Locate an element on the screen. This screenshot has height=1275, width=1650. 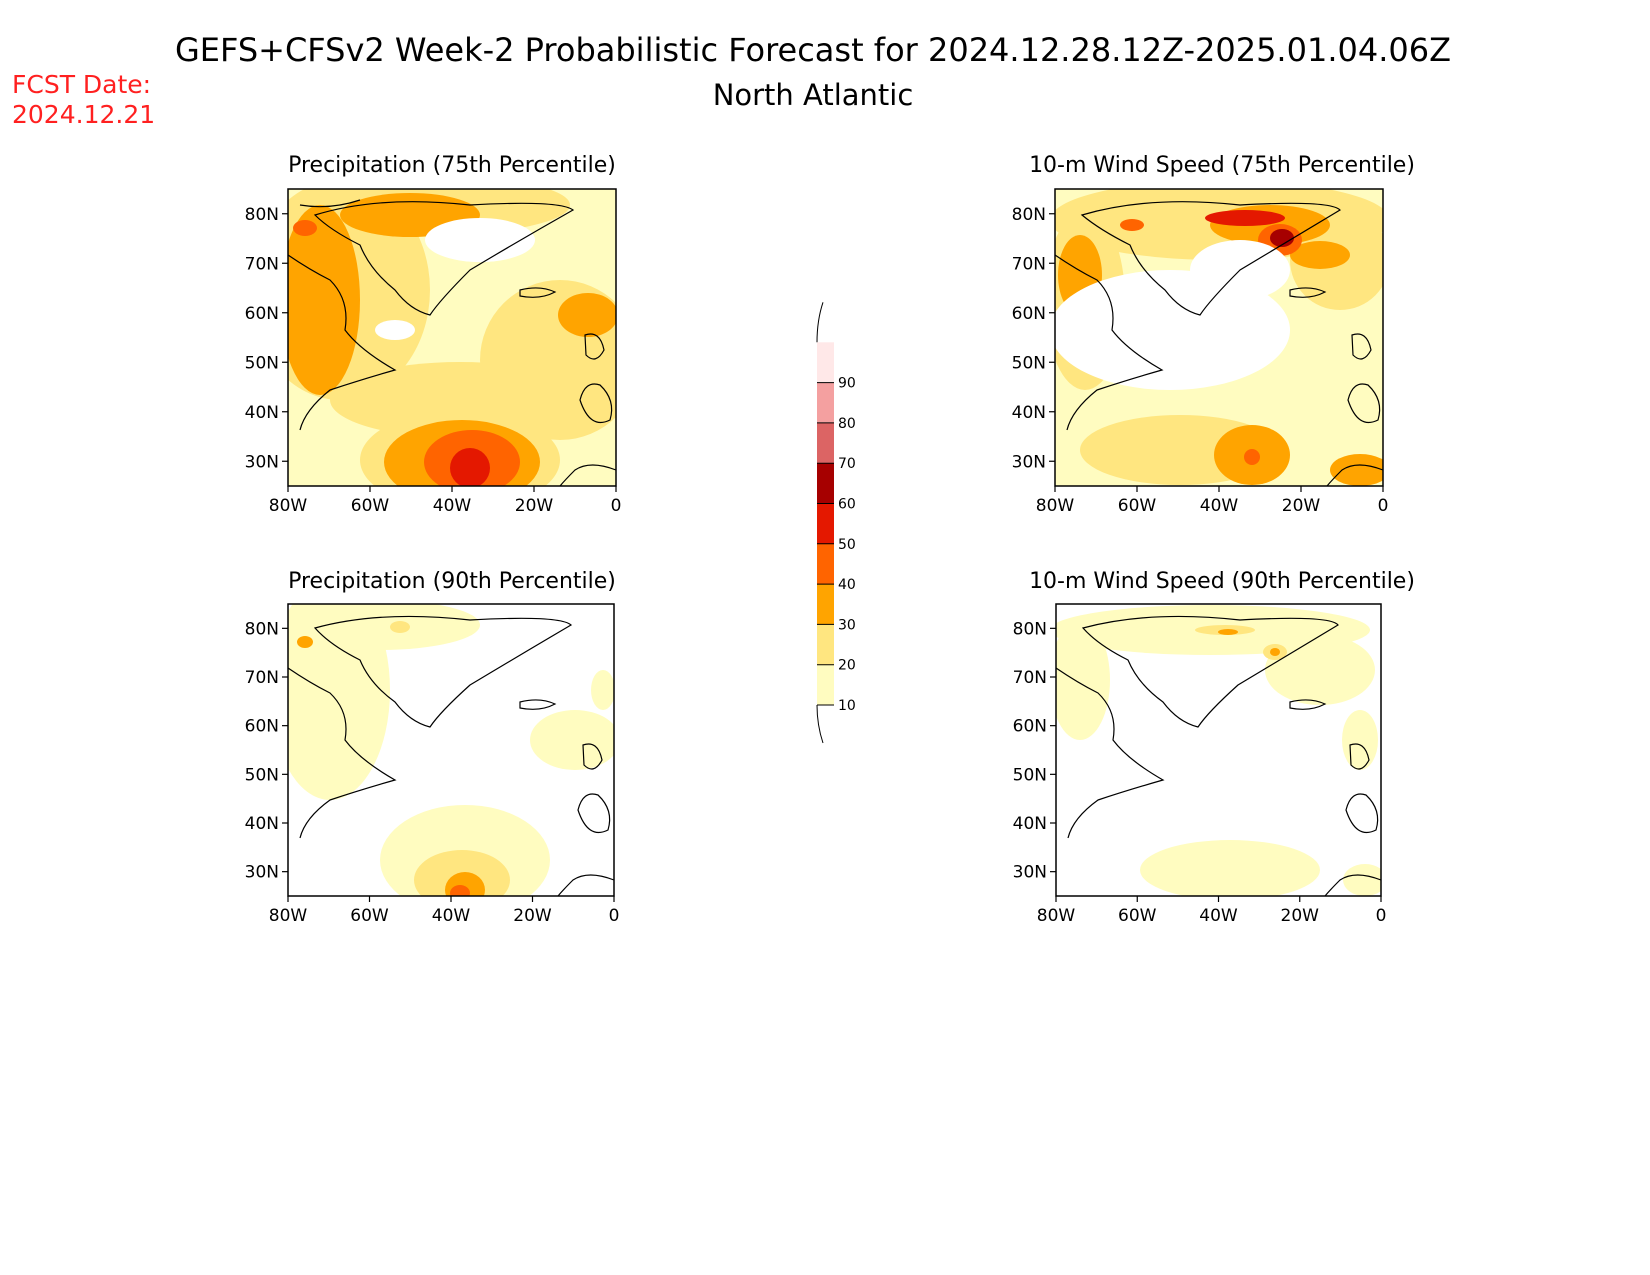
fcst-date-value: 2024.12.21 is located at coordinates (83, 114).